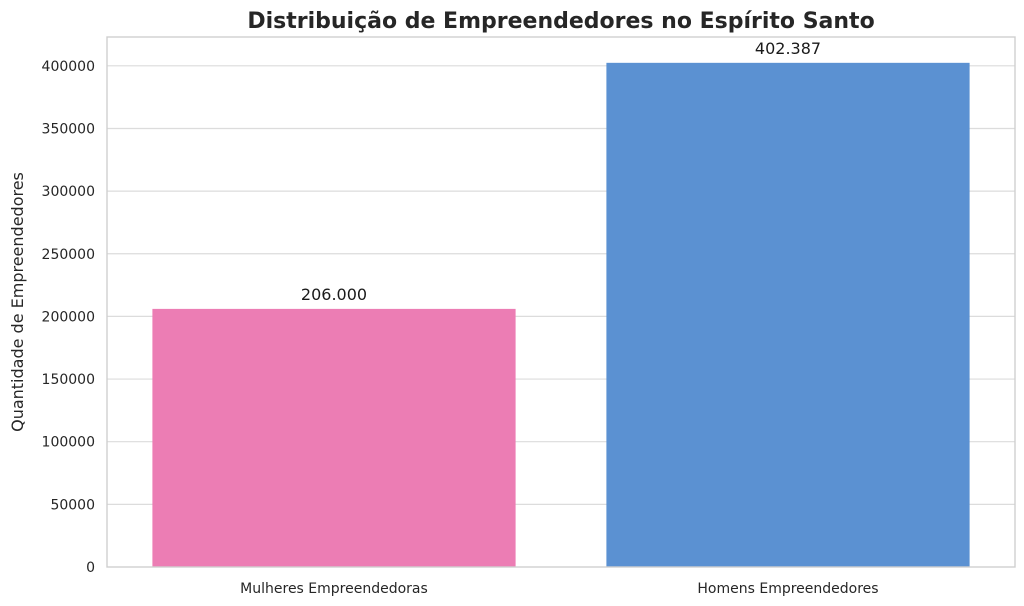 The width and height of the screenshot is (1024, 606). I want to click on y-tick-label: 200000, so click(68, 317).